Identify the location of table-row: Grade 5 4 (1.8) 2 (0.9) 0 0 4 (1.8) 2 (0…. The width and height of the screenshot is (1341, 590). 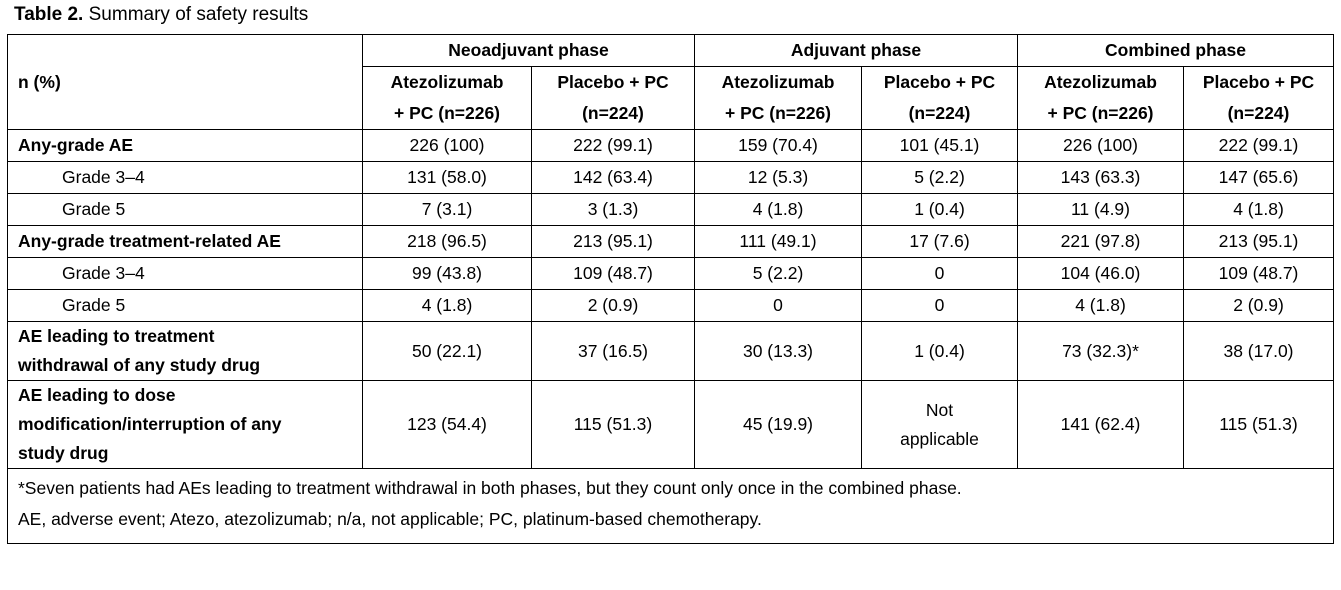
(670, 305).